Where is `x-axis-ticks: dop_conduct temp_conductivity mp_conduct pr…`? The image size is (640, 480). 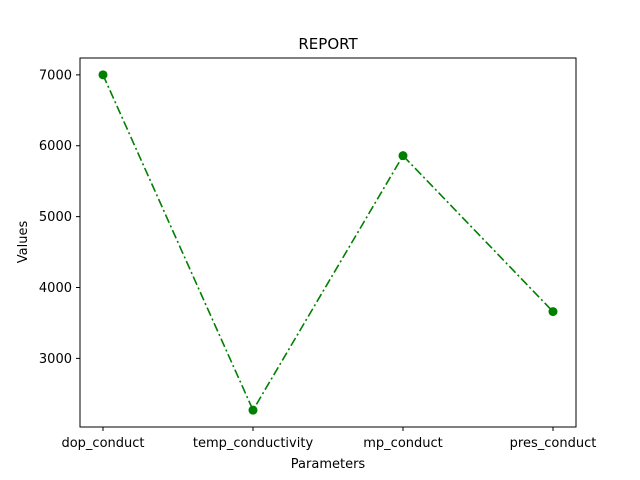
x-axis-ticks: dop_conduct temp_conductivity mp_conduct pr… is located at coordinates (328, 439).